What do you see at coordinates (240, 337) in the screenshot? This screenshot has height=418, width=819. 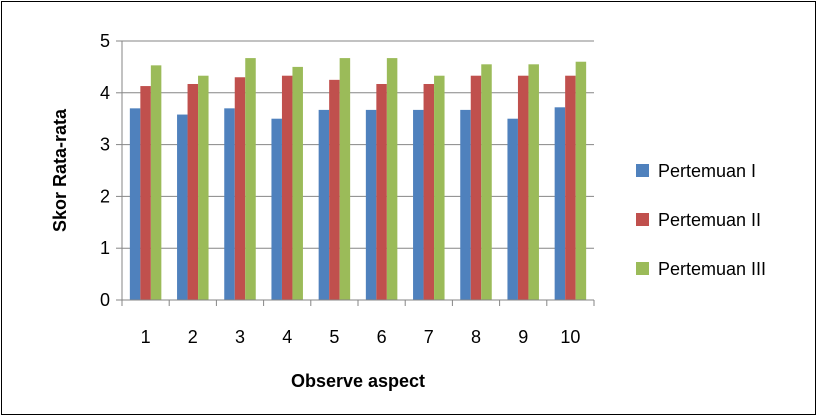 I see `x-tick-label: 3` at bounding box center [240, 337].